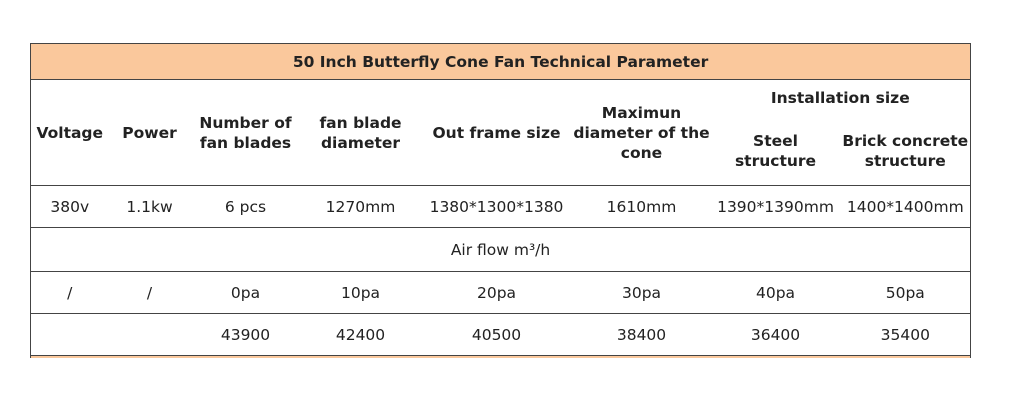 The image size is (1030, 420). I want to click on header-line: cone, so click(641, 152).